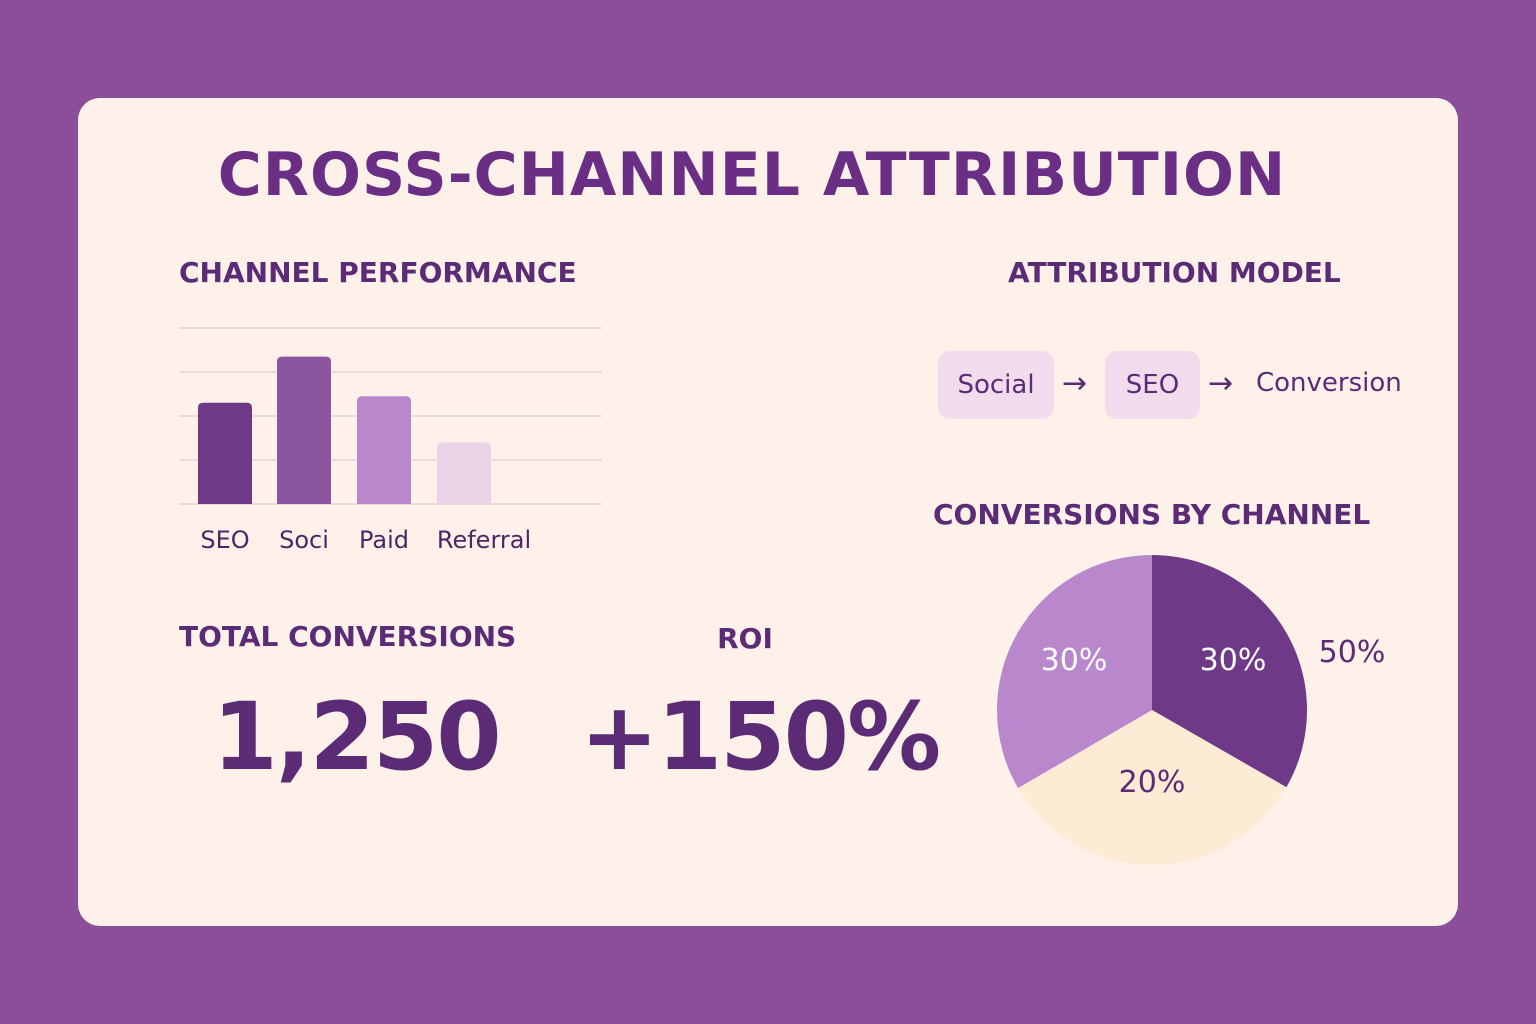  What do you see at coordinates (760, 737) in the screenshot?
I see `roi-value: +150%` at bounding box center [760, 737].